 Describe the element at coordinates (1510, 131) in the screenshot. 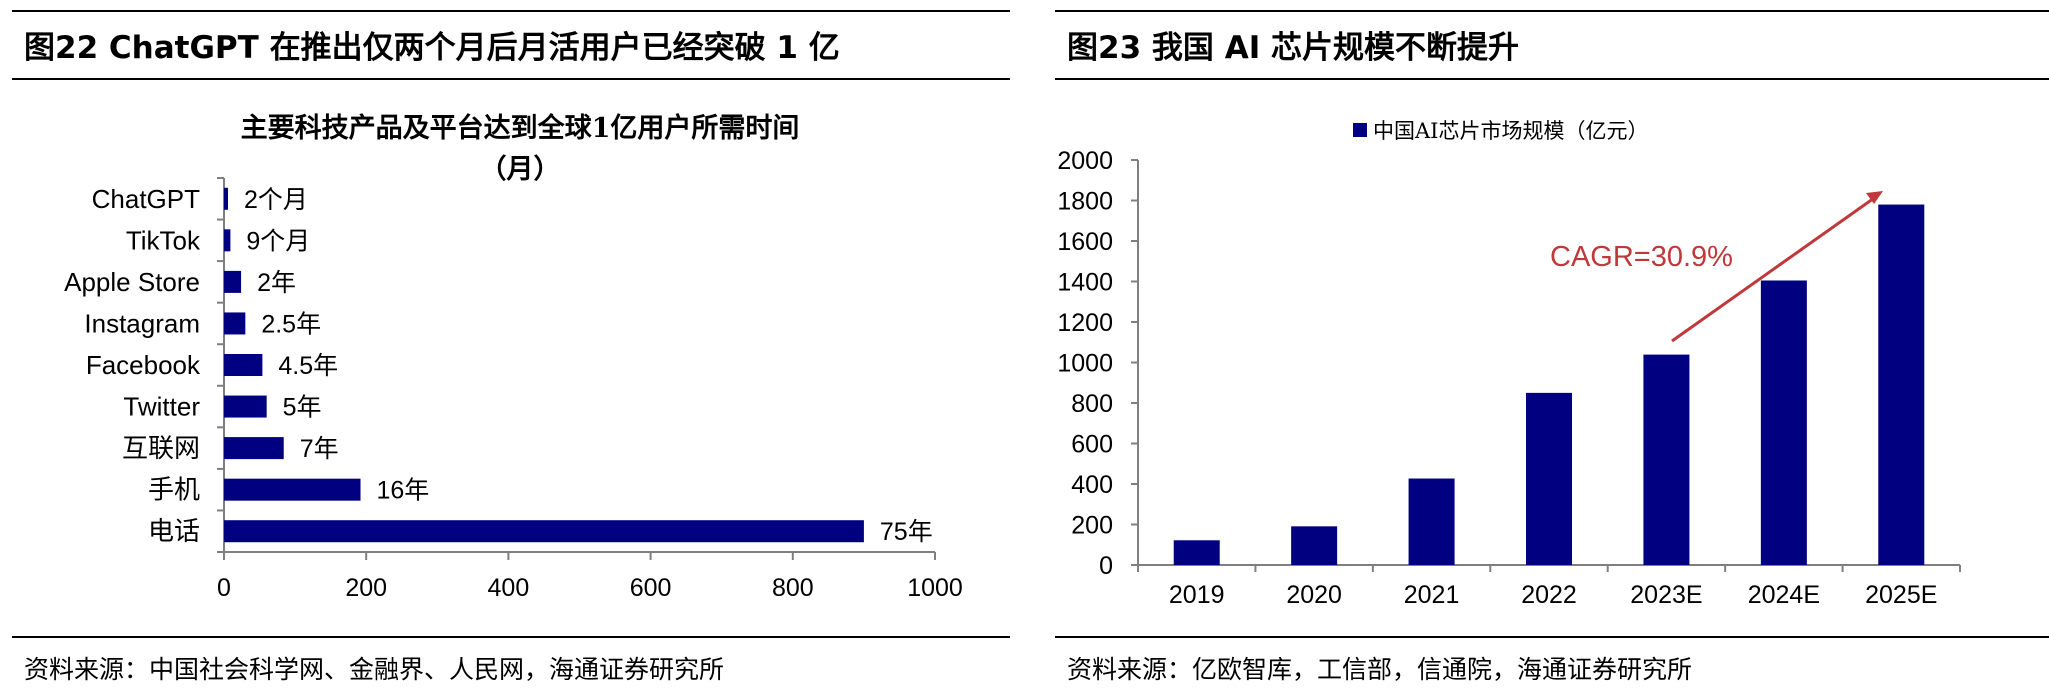

I see `legend-label: 中国AI芯片市场规模（亿元）` at that location.